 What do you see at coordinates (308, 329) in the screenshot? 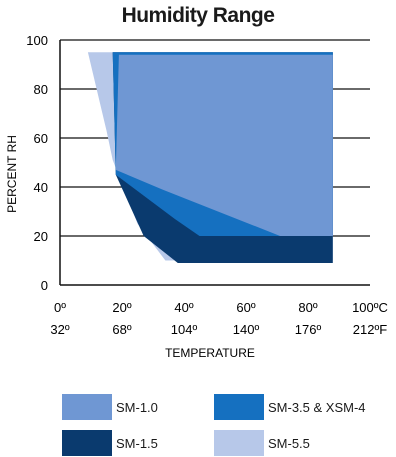
I see `x-tick-label-fahrenheit: 176º` at bounding box center [308, 329].